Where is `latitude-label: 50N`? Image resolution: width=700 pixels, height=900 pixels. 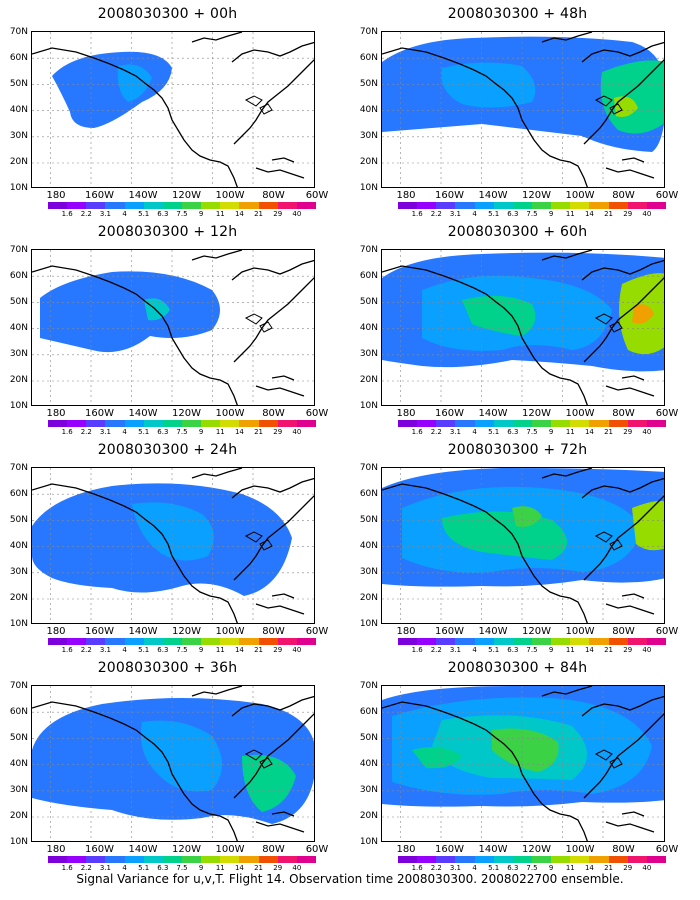 latitude-label: 50N is located at coordinates (18, 84).